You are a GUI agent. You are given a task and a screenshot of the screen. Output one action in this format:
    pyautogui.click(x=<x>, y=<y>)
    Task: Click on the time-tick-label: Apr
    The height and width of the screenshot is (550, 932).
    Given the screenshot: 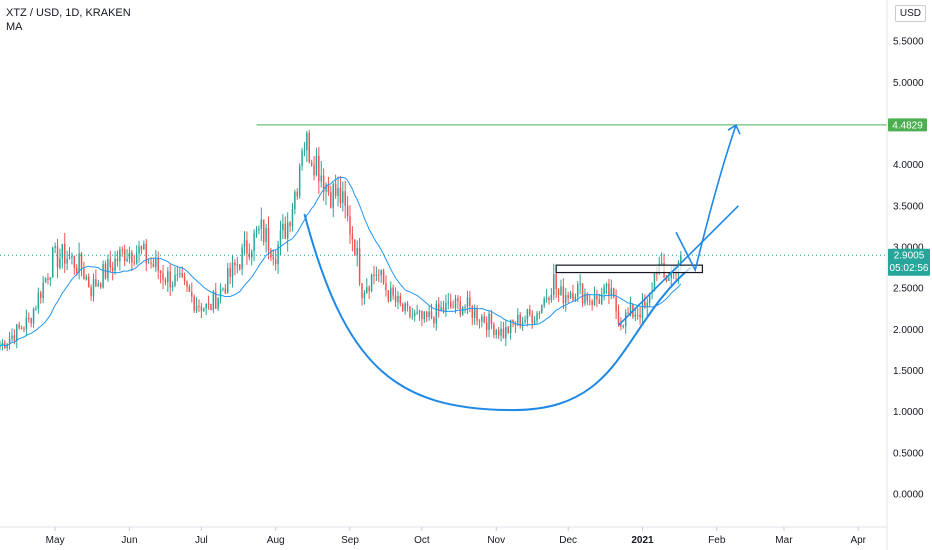 What is the action you would take?
    pyautogui.click(x=858, y=540)
    